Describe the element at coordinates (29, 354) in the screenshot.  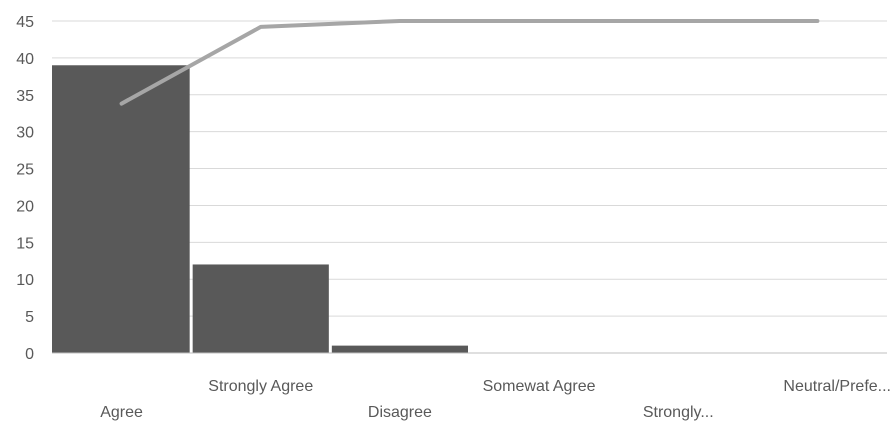
I see `y-tick-label: 0` at that location.